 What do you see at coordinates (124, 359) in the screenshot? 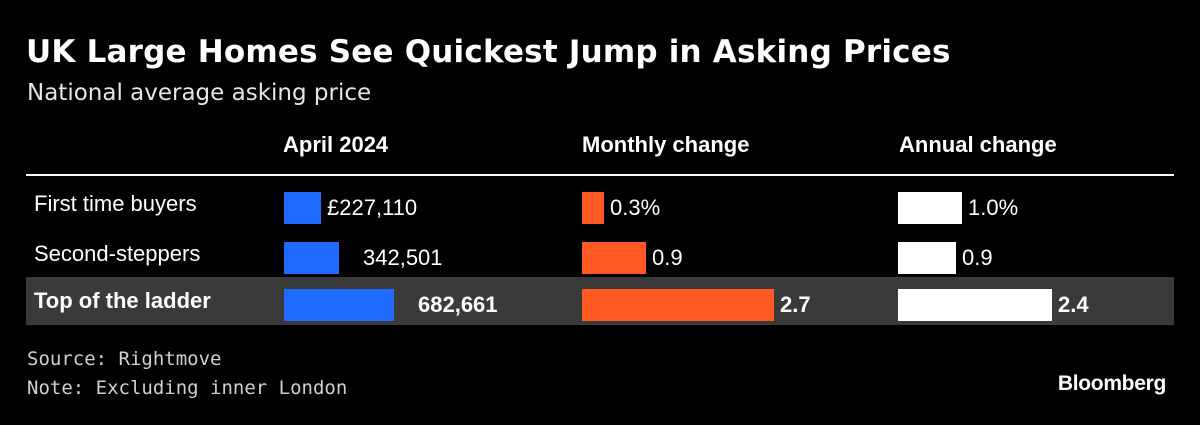
I see `source-note: Source: Rightmove` at bounding box center [124, 359].